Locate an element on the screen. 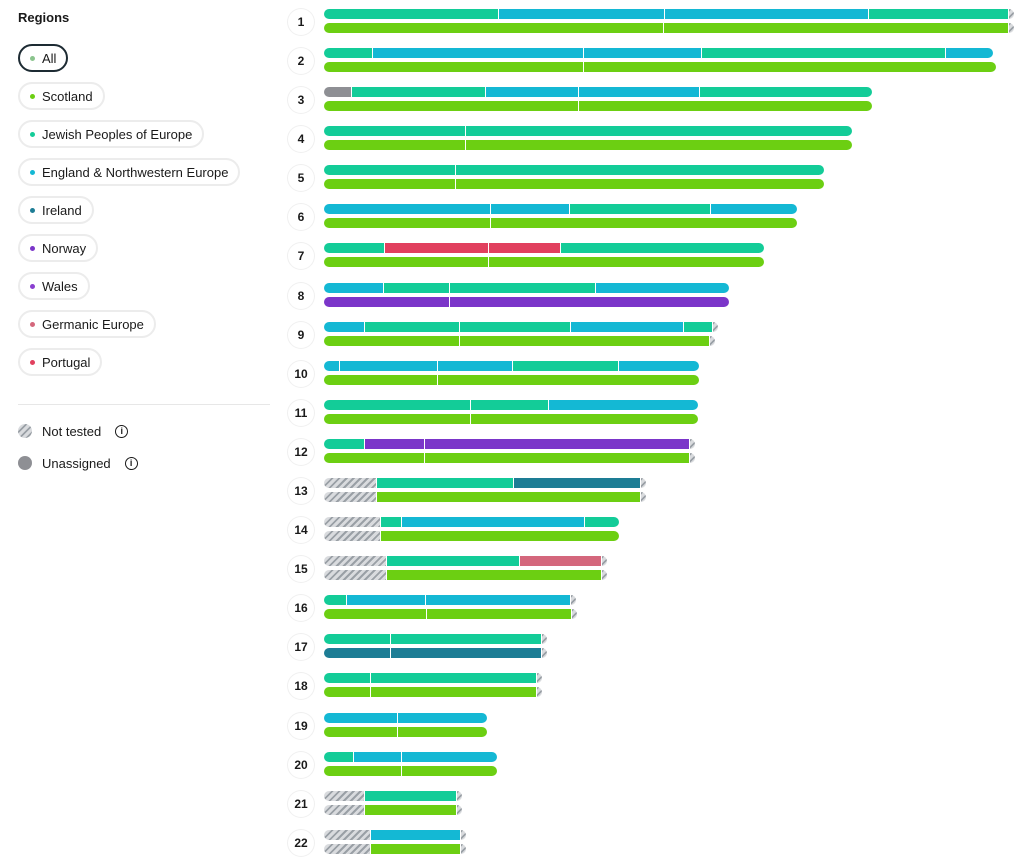  chromosome-2-copy-2-bar is located at coordinates (660, 67).